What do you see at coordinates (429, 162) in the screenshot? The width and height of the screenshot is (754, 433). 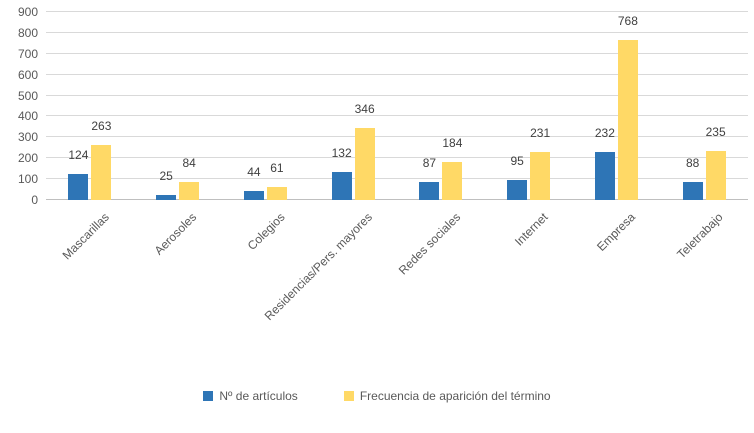 I see `data-label: 87` at bounding box center [429, 162].